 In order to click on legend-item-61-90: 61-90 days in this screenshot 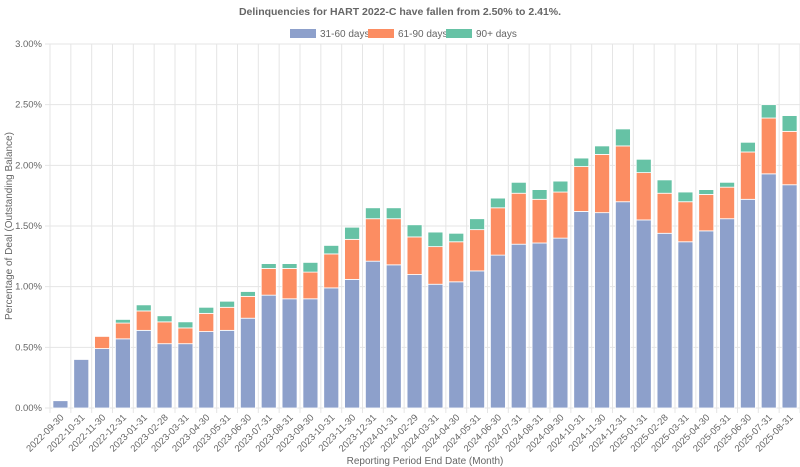, I will do `click(407, 34)`.